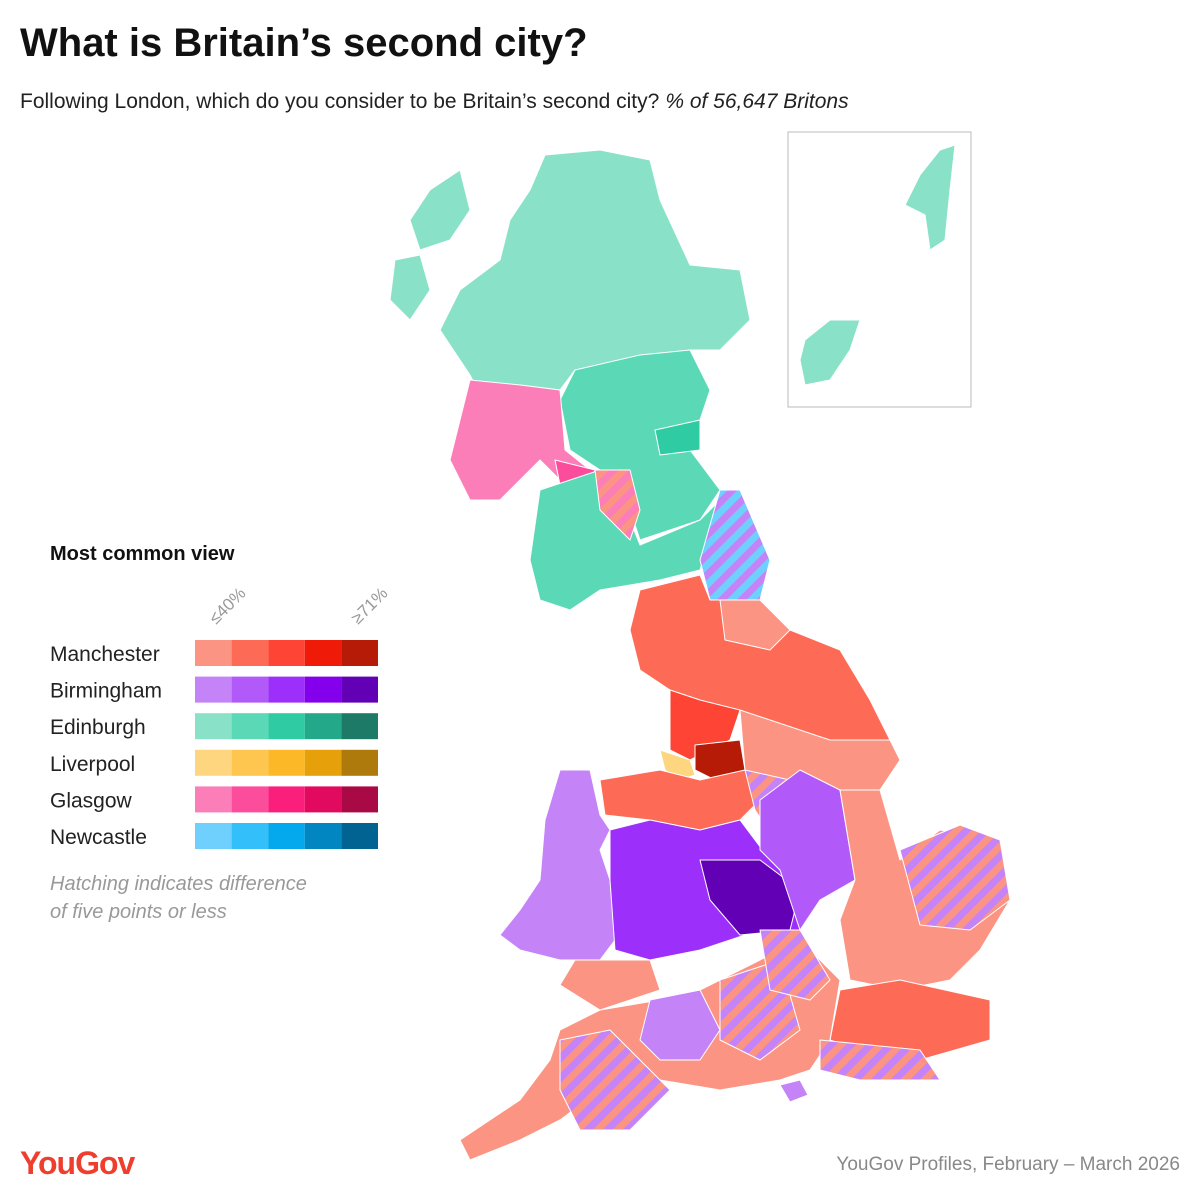 Image resolution: width=1200 pixels, height=1200 pixels. I want to click on inset-box, so click(879, 269).